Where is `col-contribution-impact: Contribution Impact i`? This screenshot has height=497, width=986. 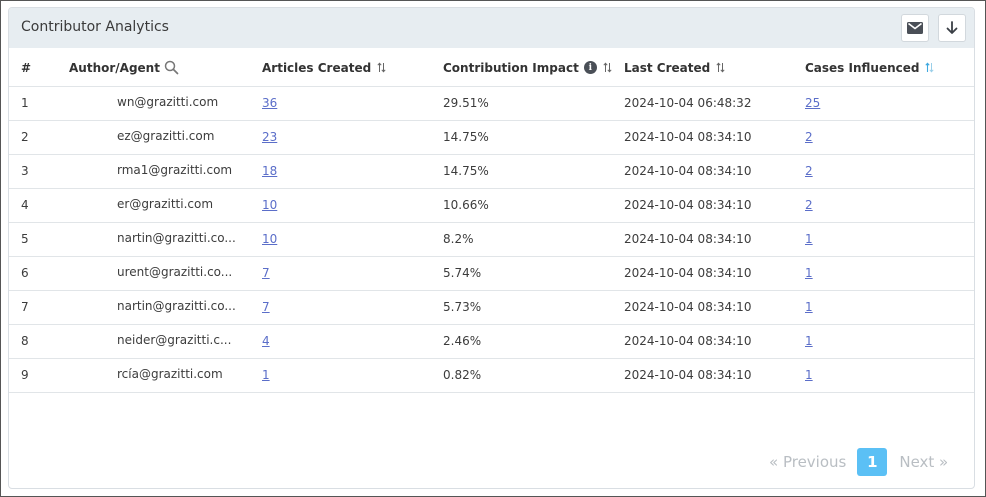
col-contribution-impact: Contribution Impact i is located at coordinates (533, 68).